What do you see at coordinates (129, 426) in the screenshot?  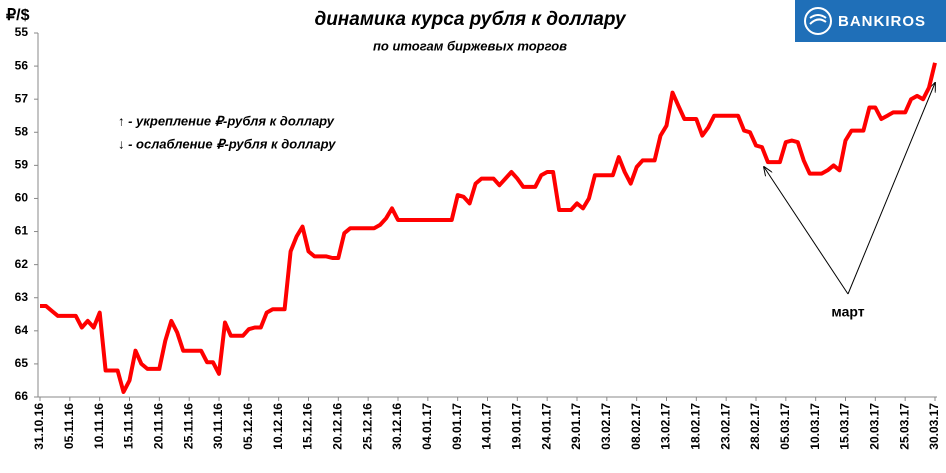 I see `x-tick-label: 15.11.16` at bounding box center [129, 426].